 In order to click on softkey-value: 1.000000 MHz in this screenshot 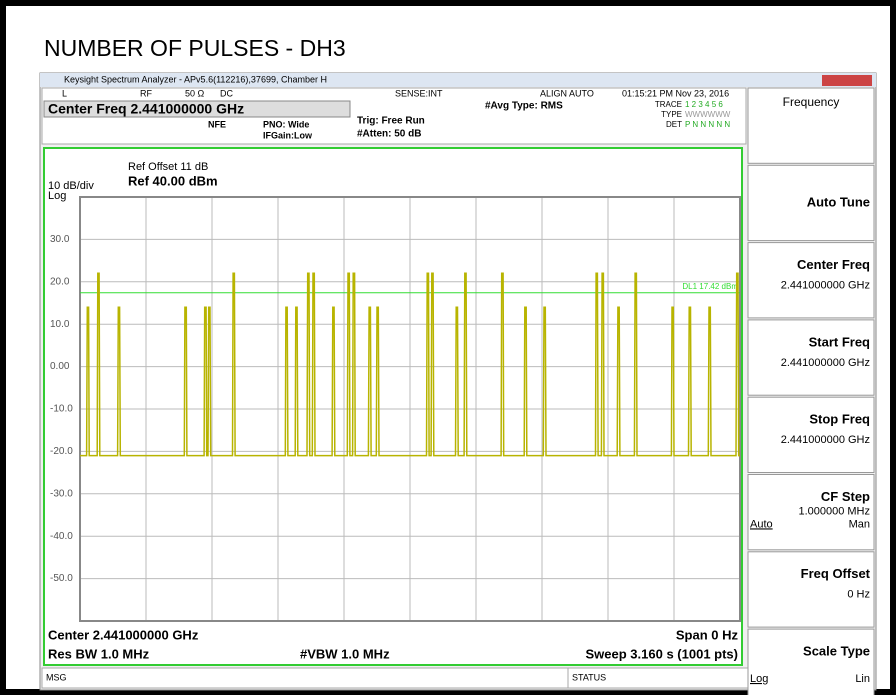, I will do `click(834, 511)`.